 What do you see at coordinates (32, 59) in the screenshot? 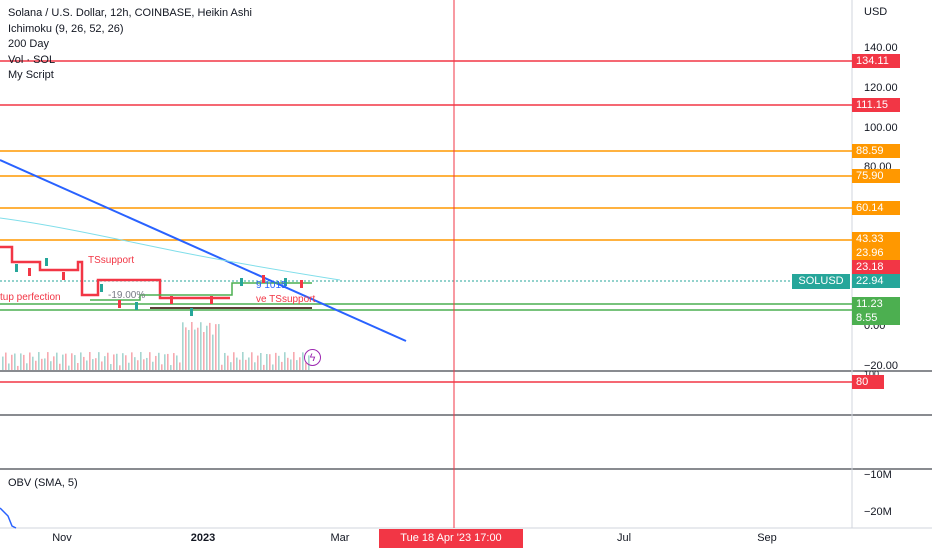
I see `indicator-volume: Vol · SOL` at bounding box center [32, 59].